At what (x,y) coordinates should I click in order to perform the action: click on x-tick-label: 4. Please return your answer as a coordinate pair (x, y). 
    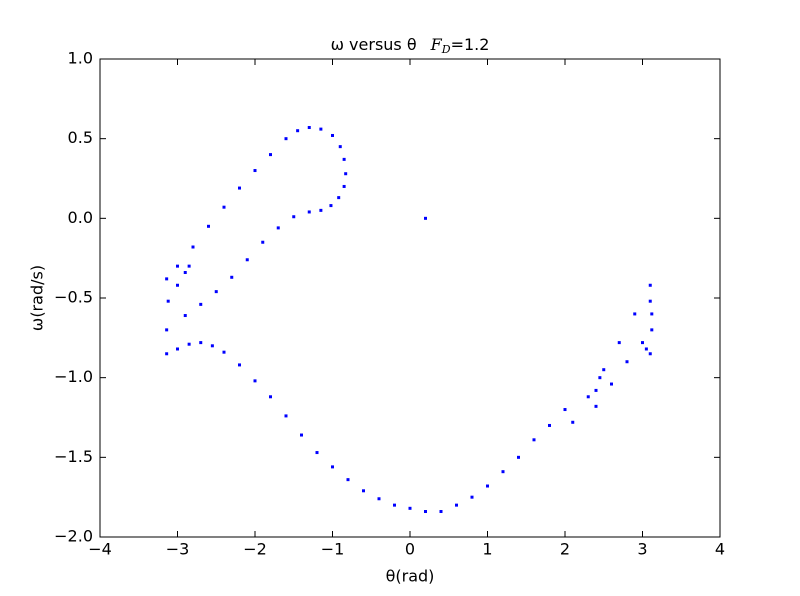
    Looking at the image, I should click on (720, 549).